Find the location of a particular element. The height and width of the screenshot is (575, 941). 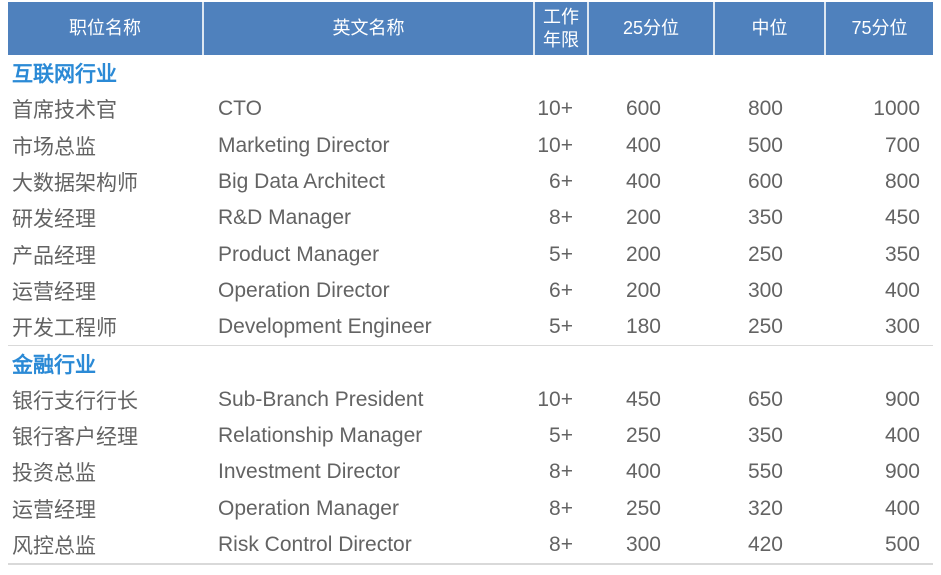

cell-p75: 500 is located at coordinates (902, 544).